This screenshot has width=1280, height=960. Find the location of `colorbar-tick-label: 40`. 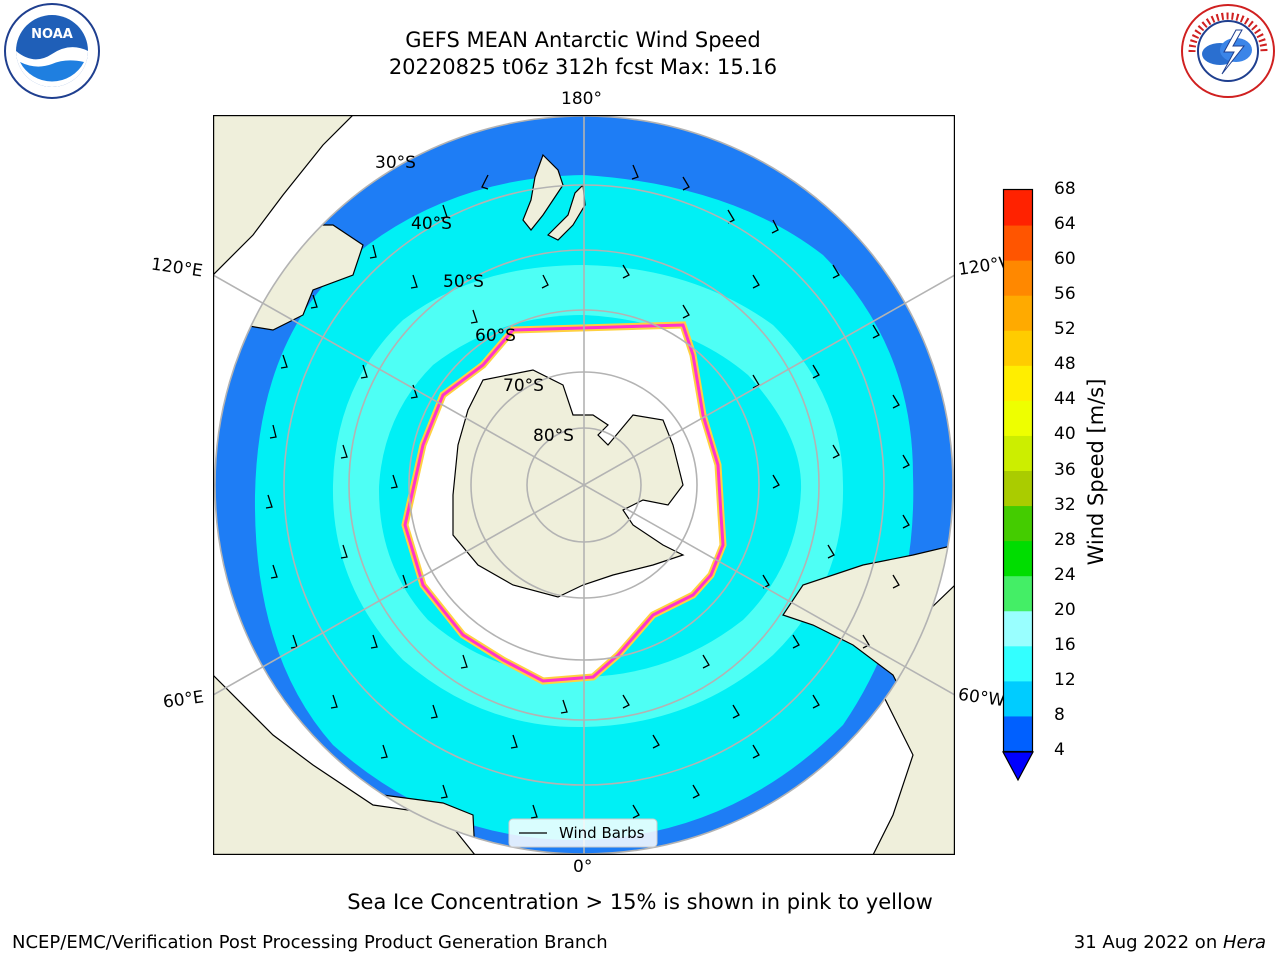

colorbar-tick-label: 40 is located at coordinates (1065, 434).